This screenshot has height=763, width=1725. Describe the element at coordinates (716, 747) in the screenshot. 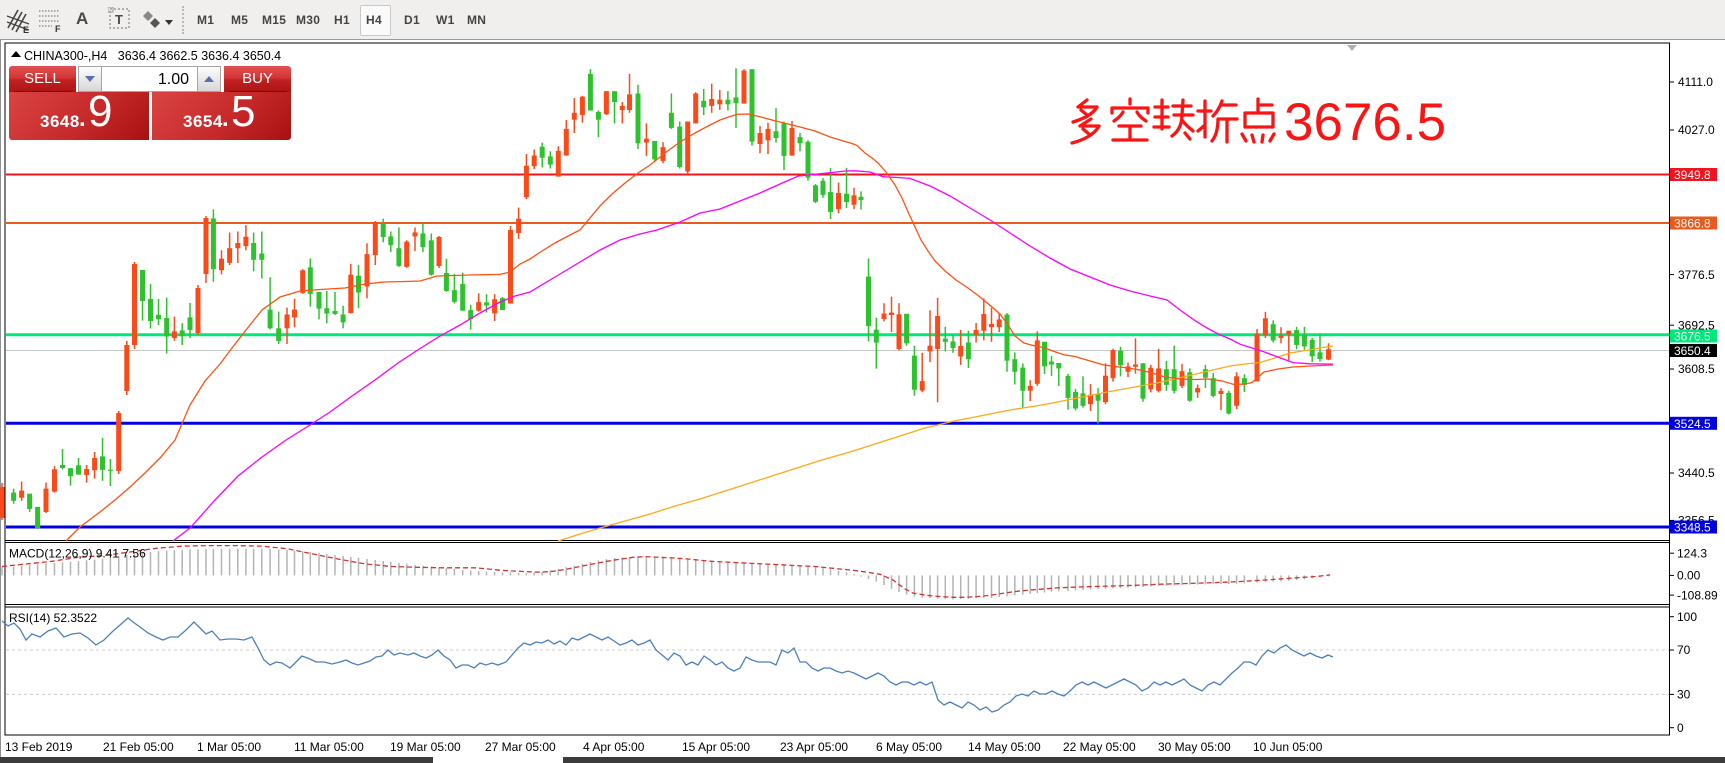

I see `svg-text: 15 Apr 05:00` at that location.